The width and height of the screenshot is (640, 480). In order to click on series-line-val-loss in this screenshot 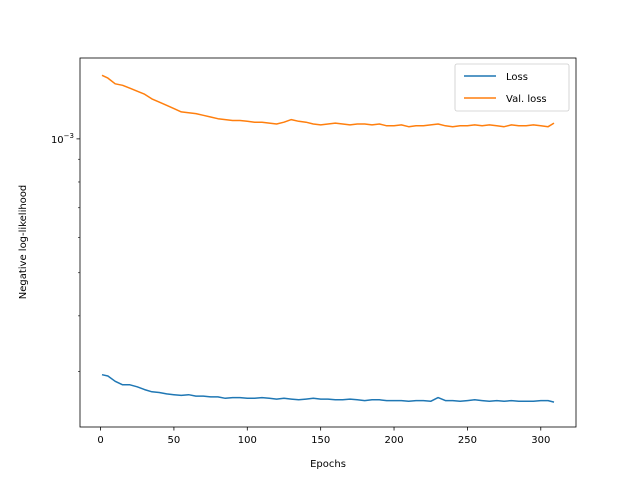, I will do `click(328, 101)`.